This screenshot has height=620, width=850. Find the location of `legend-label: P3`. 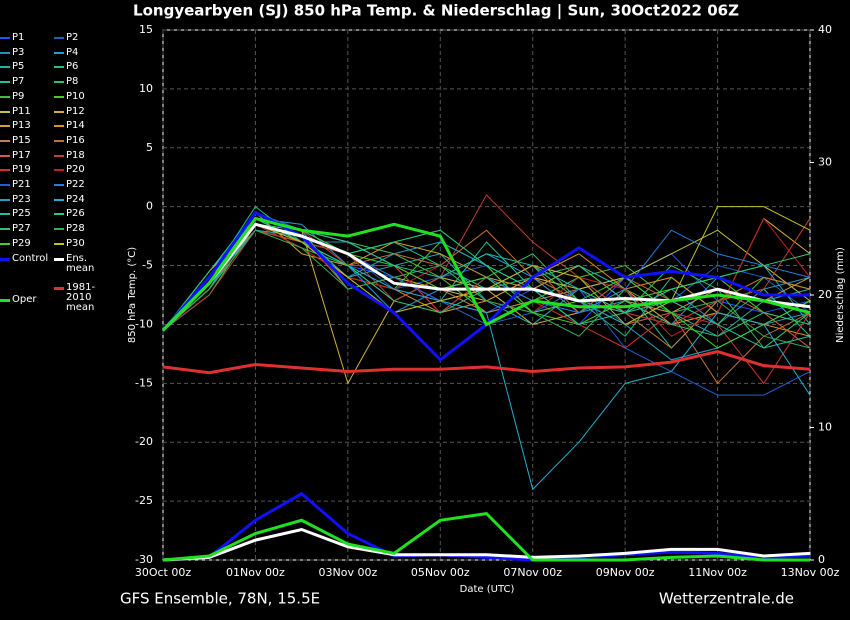

legend-label: P3 is located at coordinates (18, 52).